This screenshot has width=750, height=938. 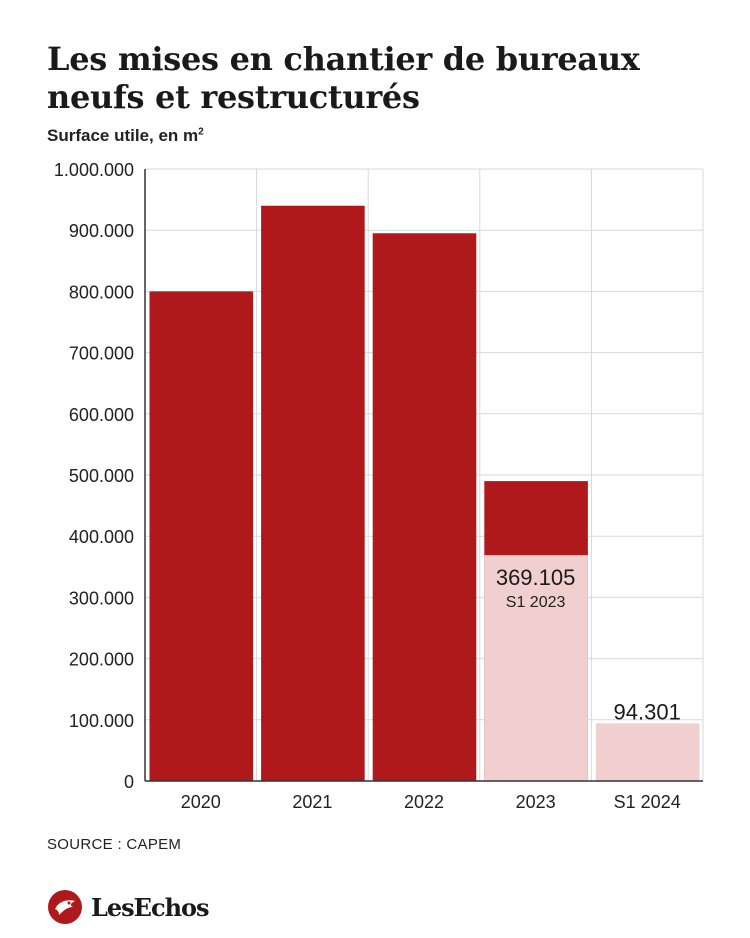 I want to click on y-tick-label: 500.000, so click(x=101, y=476).